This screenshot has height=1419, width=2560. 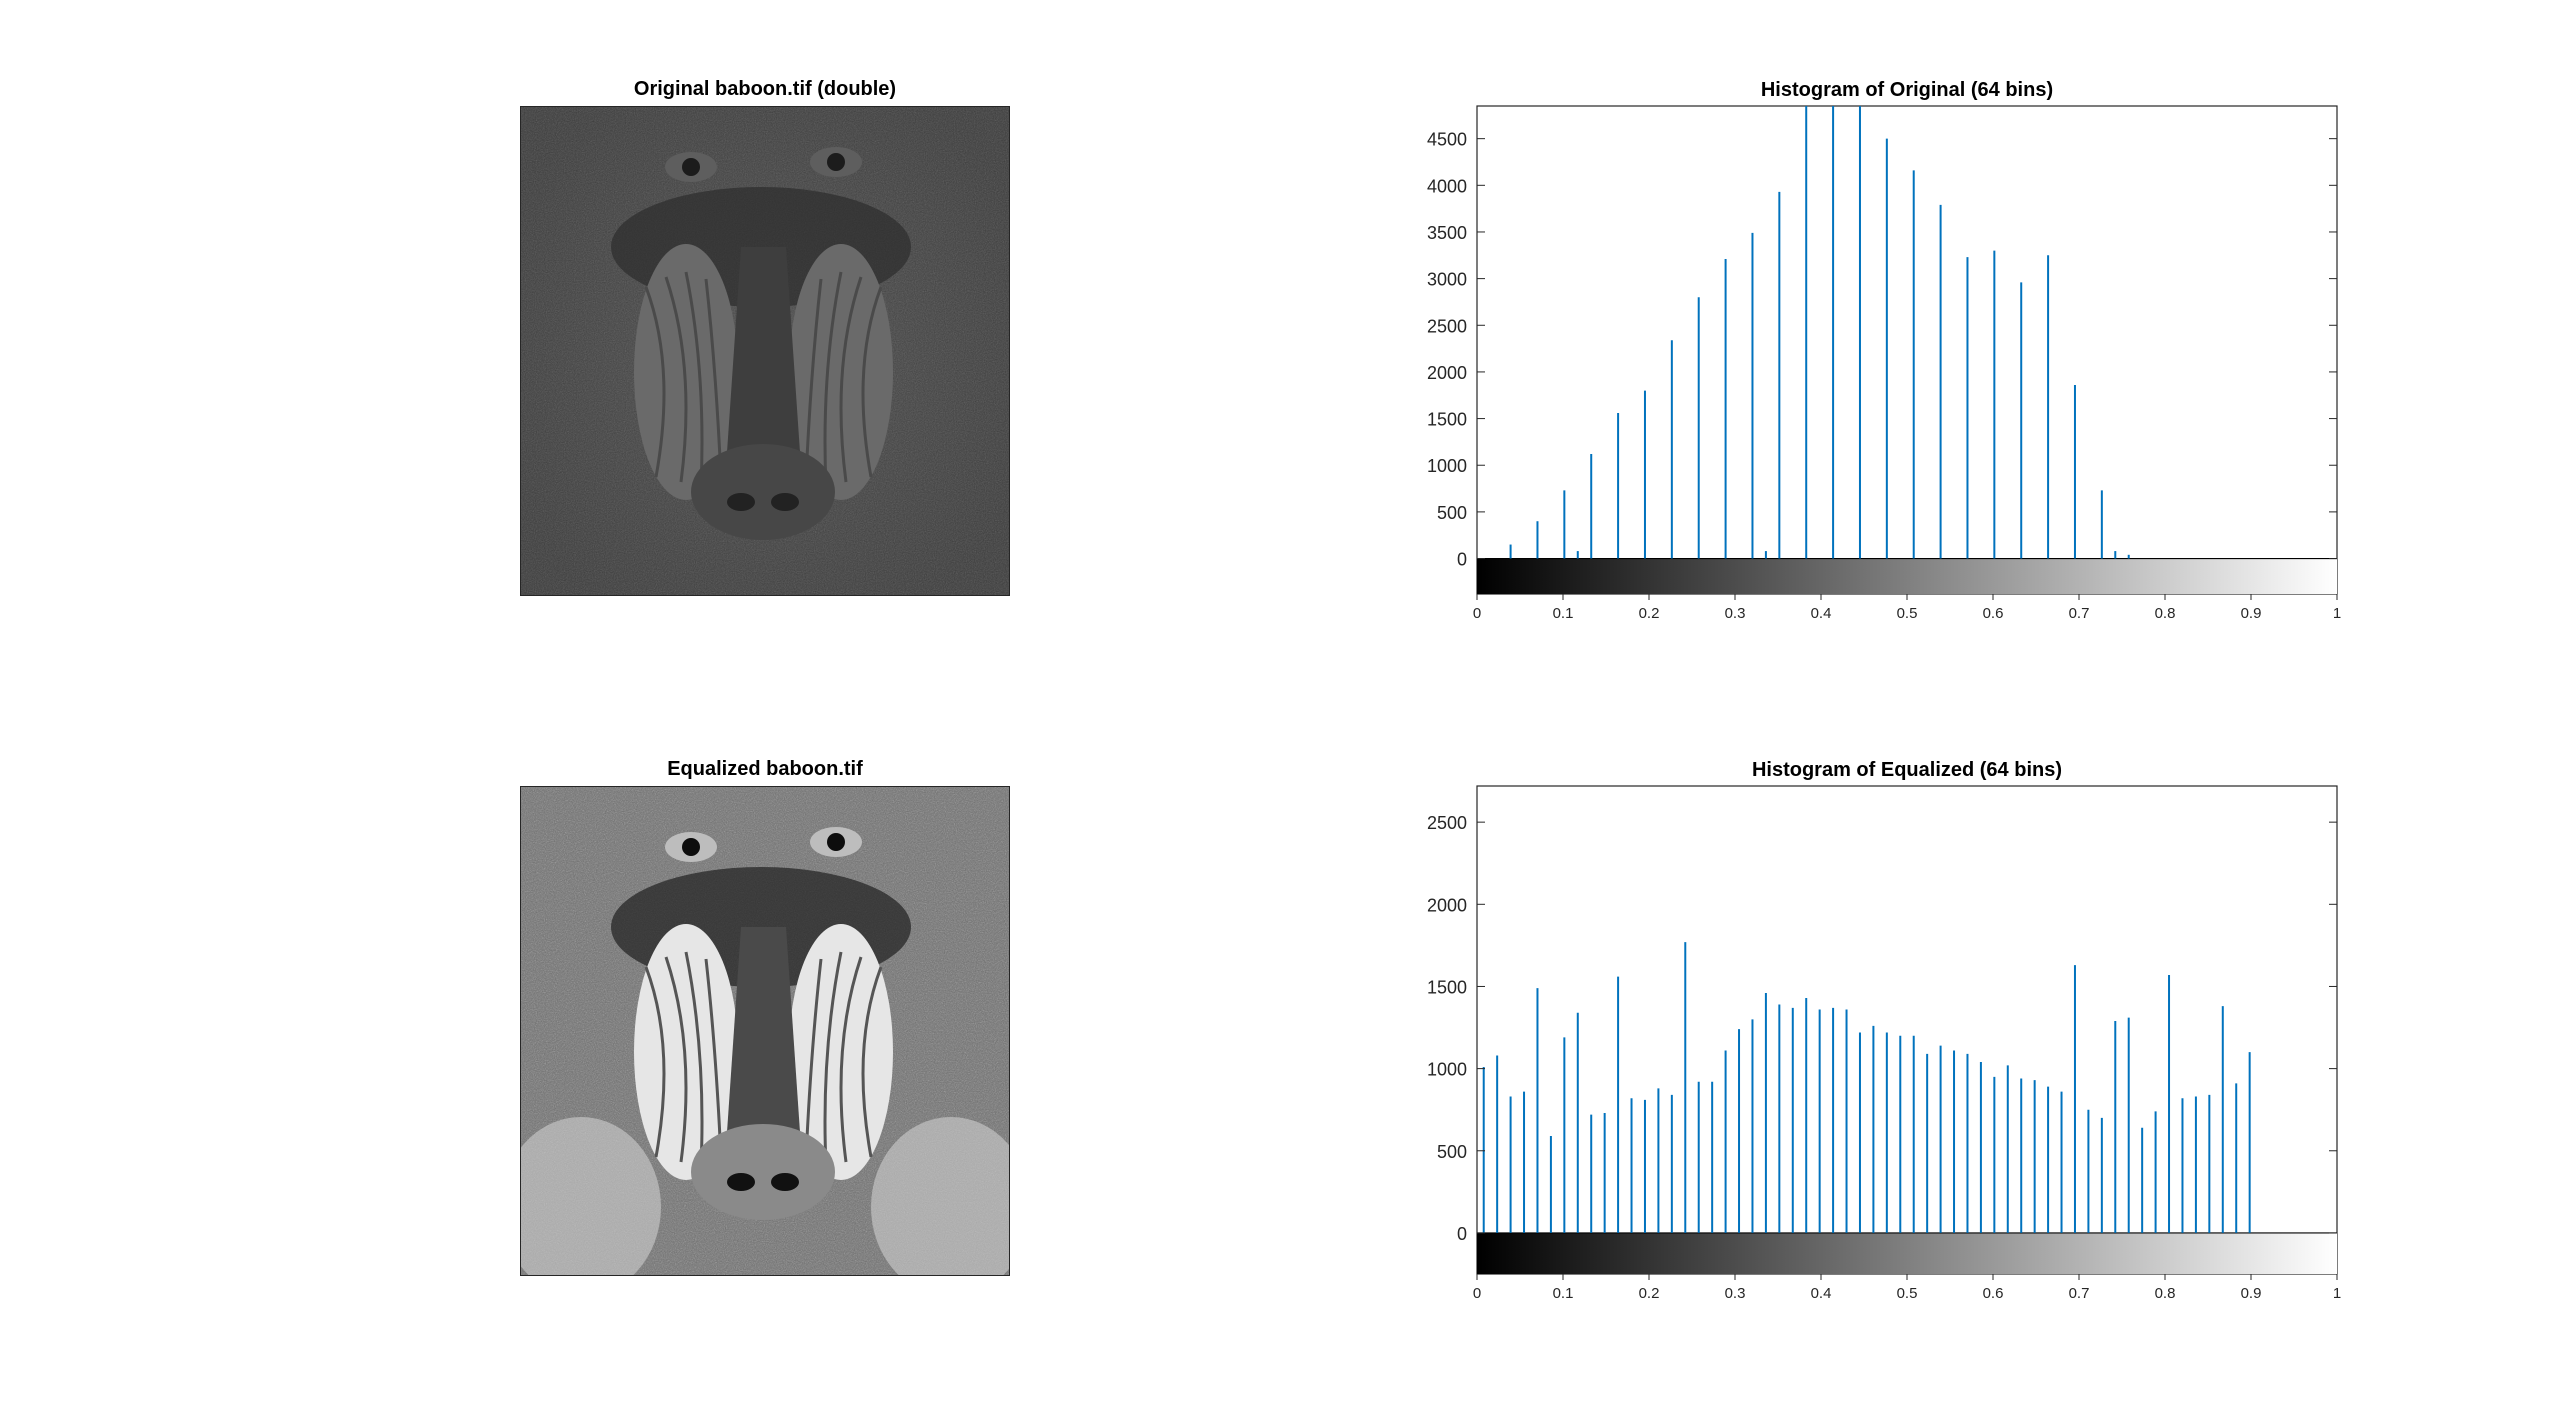 I want to click on baboon-face-dark, so click(x=765, y=351).